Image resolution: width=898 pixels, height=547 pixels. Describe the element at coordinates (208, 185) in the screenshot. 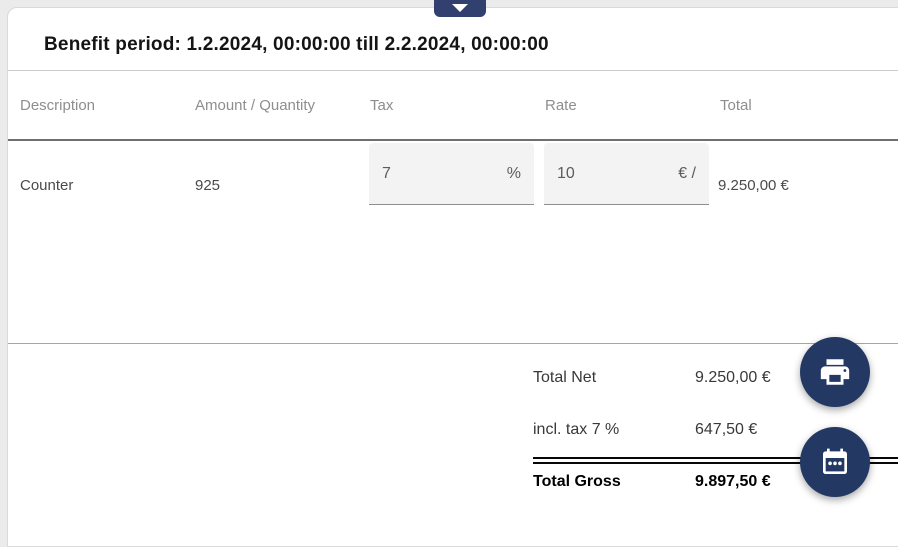

I see `row-amount: 925` at that location.